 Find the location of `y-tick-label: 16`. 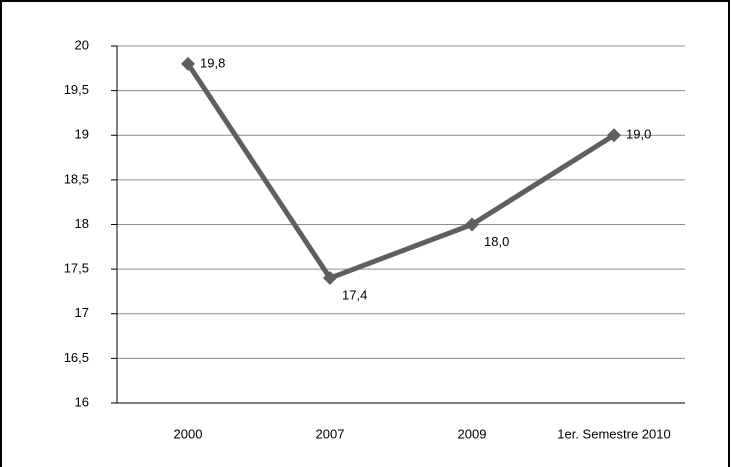

y-tick-label: 16 is located at coordinates (82, 401).